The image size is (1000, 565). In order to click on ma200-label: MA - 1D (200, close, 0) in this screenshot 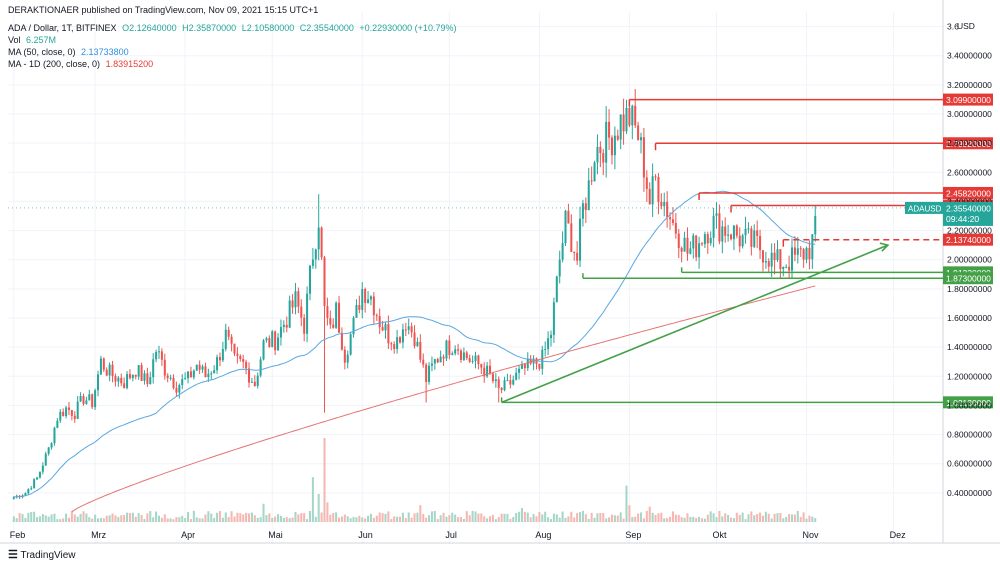, I will do `click(54, 64)`.